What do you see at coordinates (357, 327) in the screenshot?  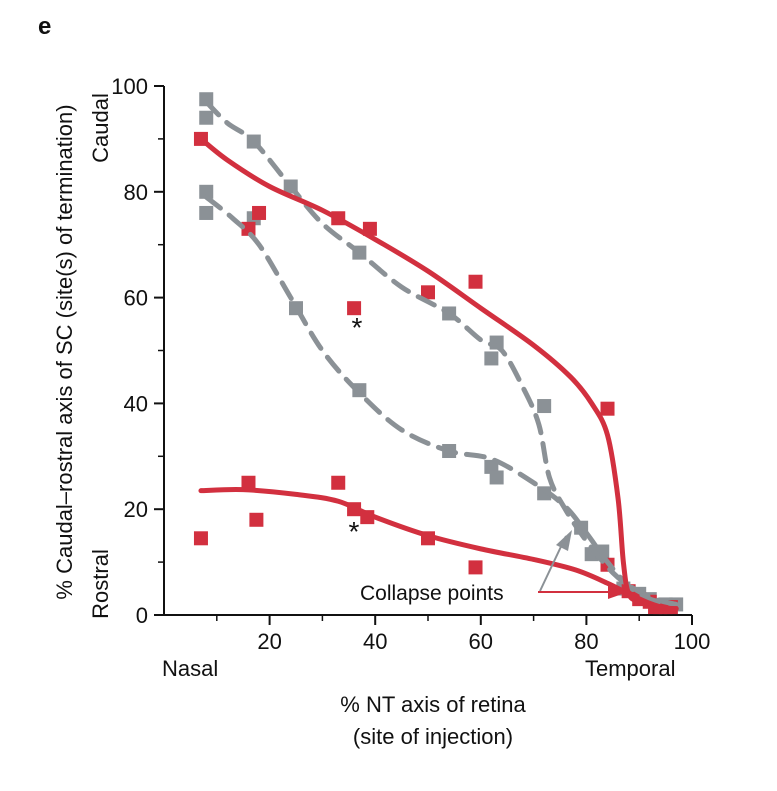 I see `asterisk-upper: *` at bounding box center [357, 327].